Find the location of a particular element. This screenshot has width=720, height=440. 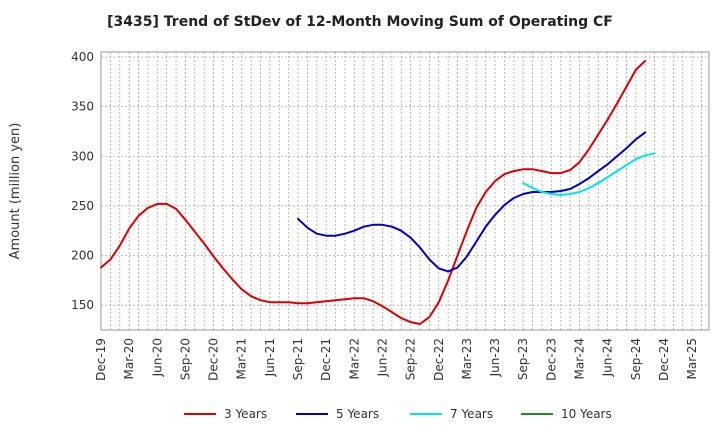

x-tick-label: Jun-24 is located at coordinates (608, 357).